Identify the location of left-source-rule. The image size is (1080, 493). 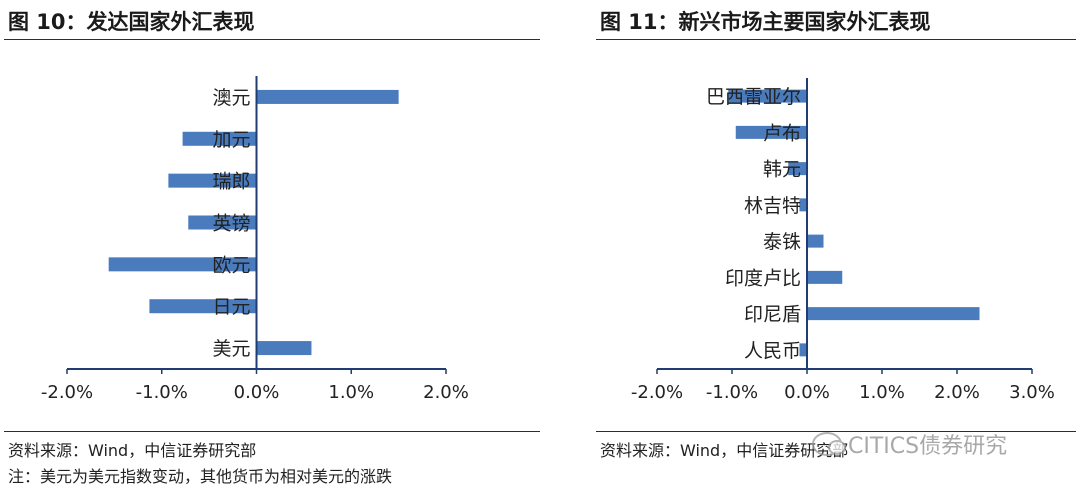
(272, 431).